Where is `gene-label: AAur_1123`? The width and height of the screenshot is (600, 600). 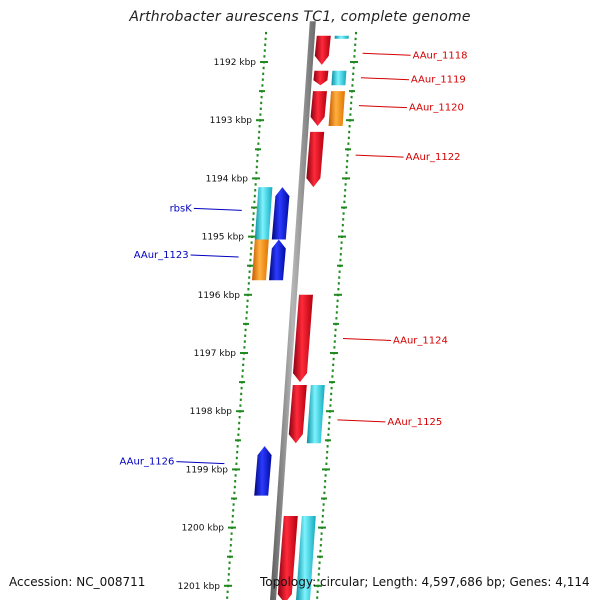 gene-label: AAur_1123 is located at coordinates (161, 255).